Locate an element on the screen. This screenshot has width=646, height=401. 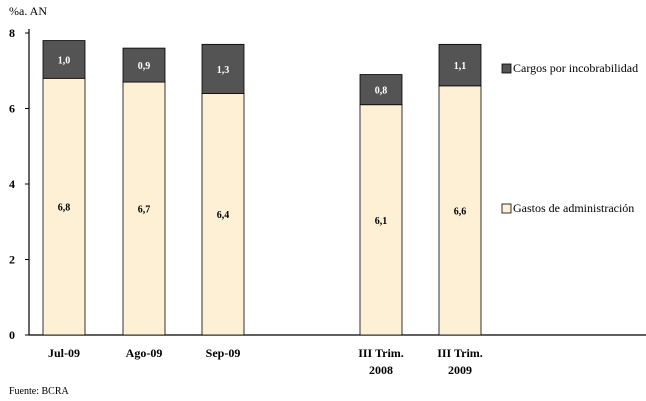
data-label-gastos: 6,7 is located at coordinates (144, 210).